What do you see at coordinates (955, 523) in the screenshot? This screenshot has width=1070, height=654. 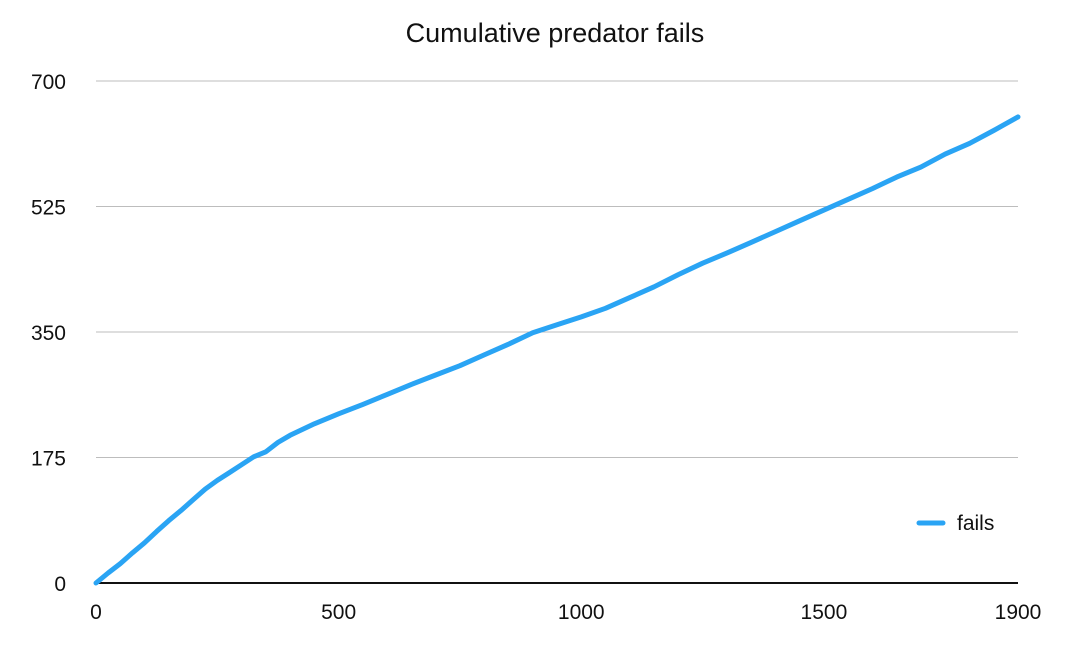 I see `legend: fails` at bounding box center [955, 523].